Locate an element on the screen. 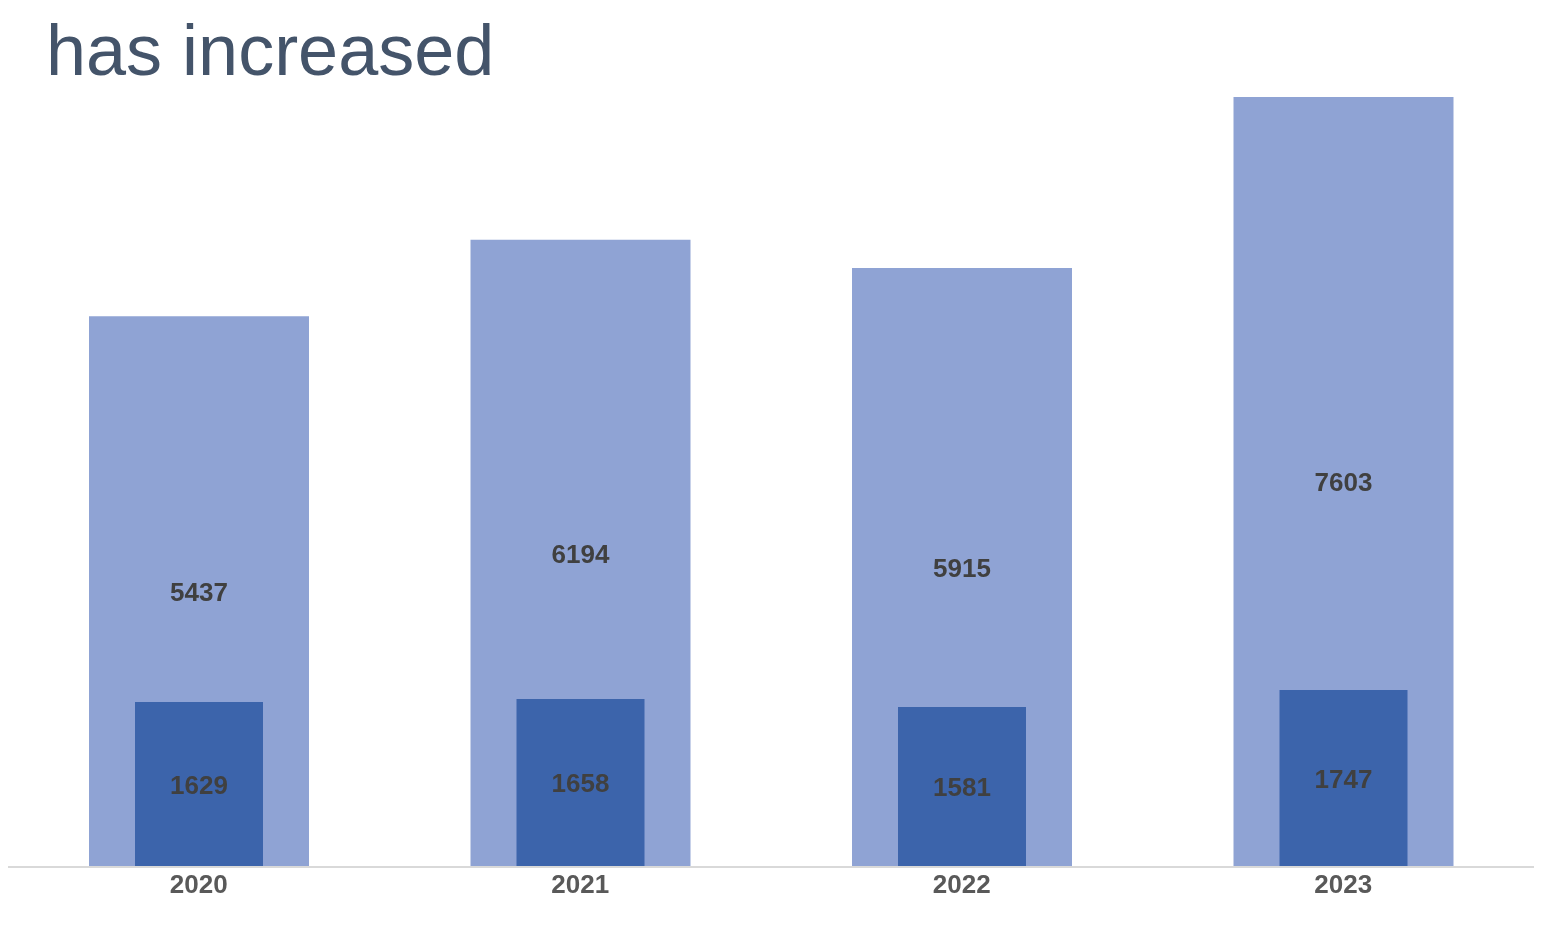  x-tick-label: 2020 is located at coordinates (198, 884).